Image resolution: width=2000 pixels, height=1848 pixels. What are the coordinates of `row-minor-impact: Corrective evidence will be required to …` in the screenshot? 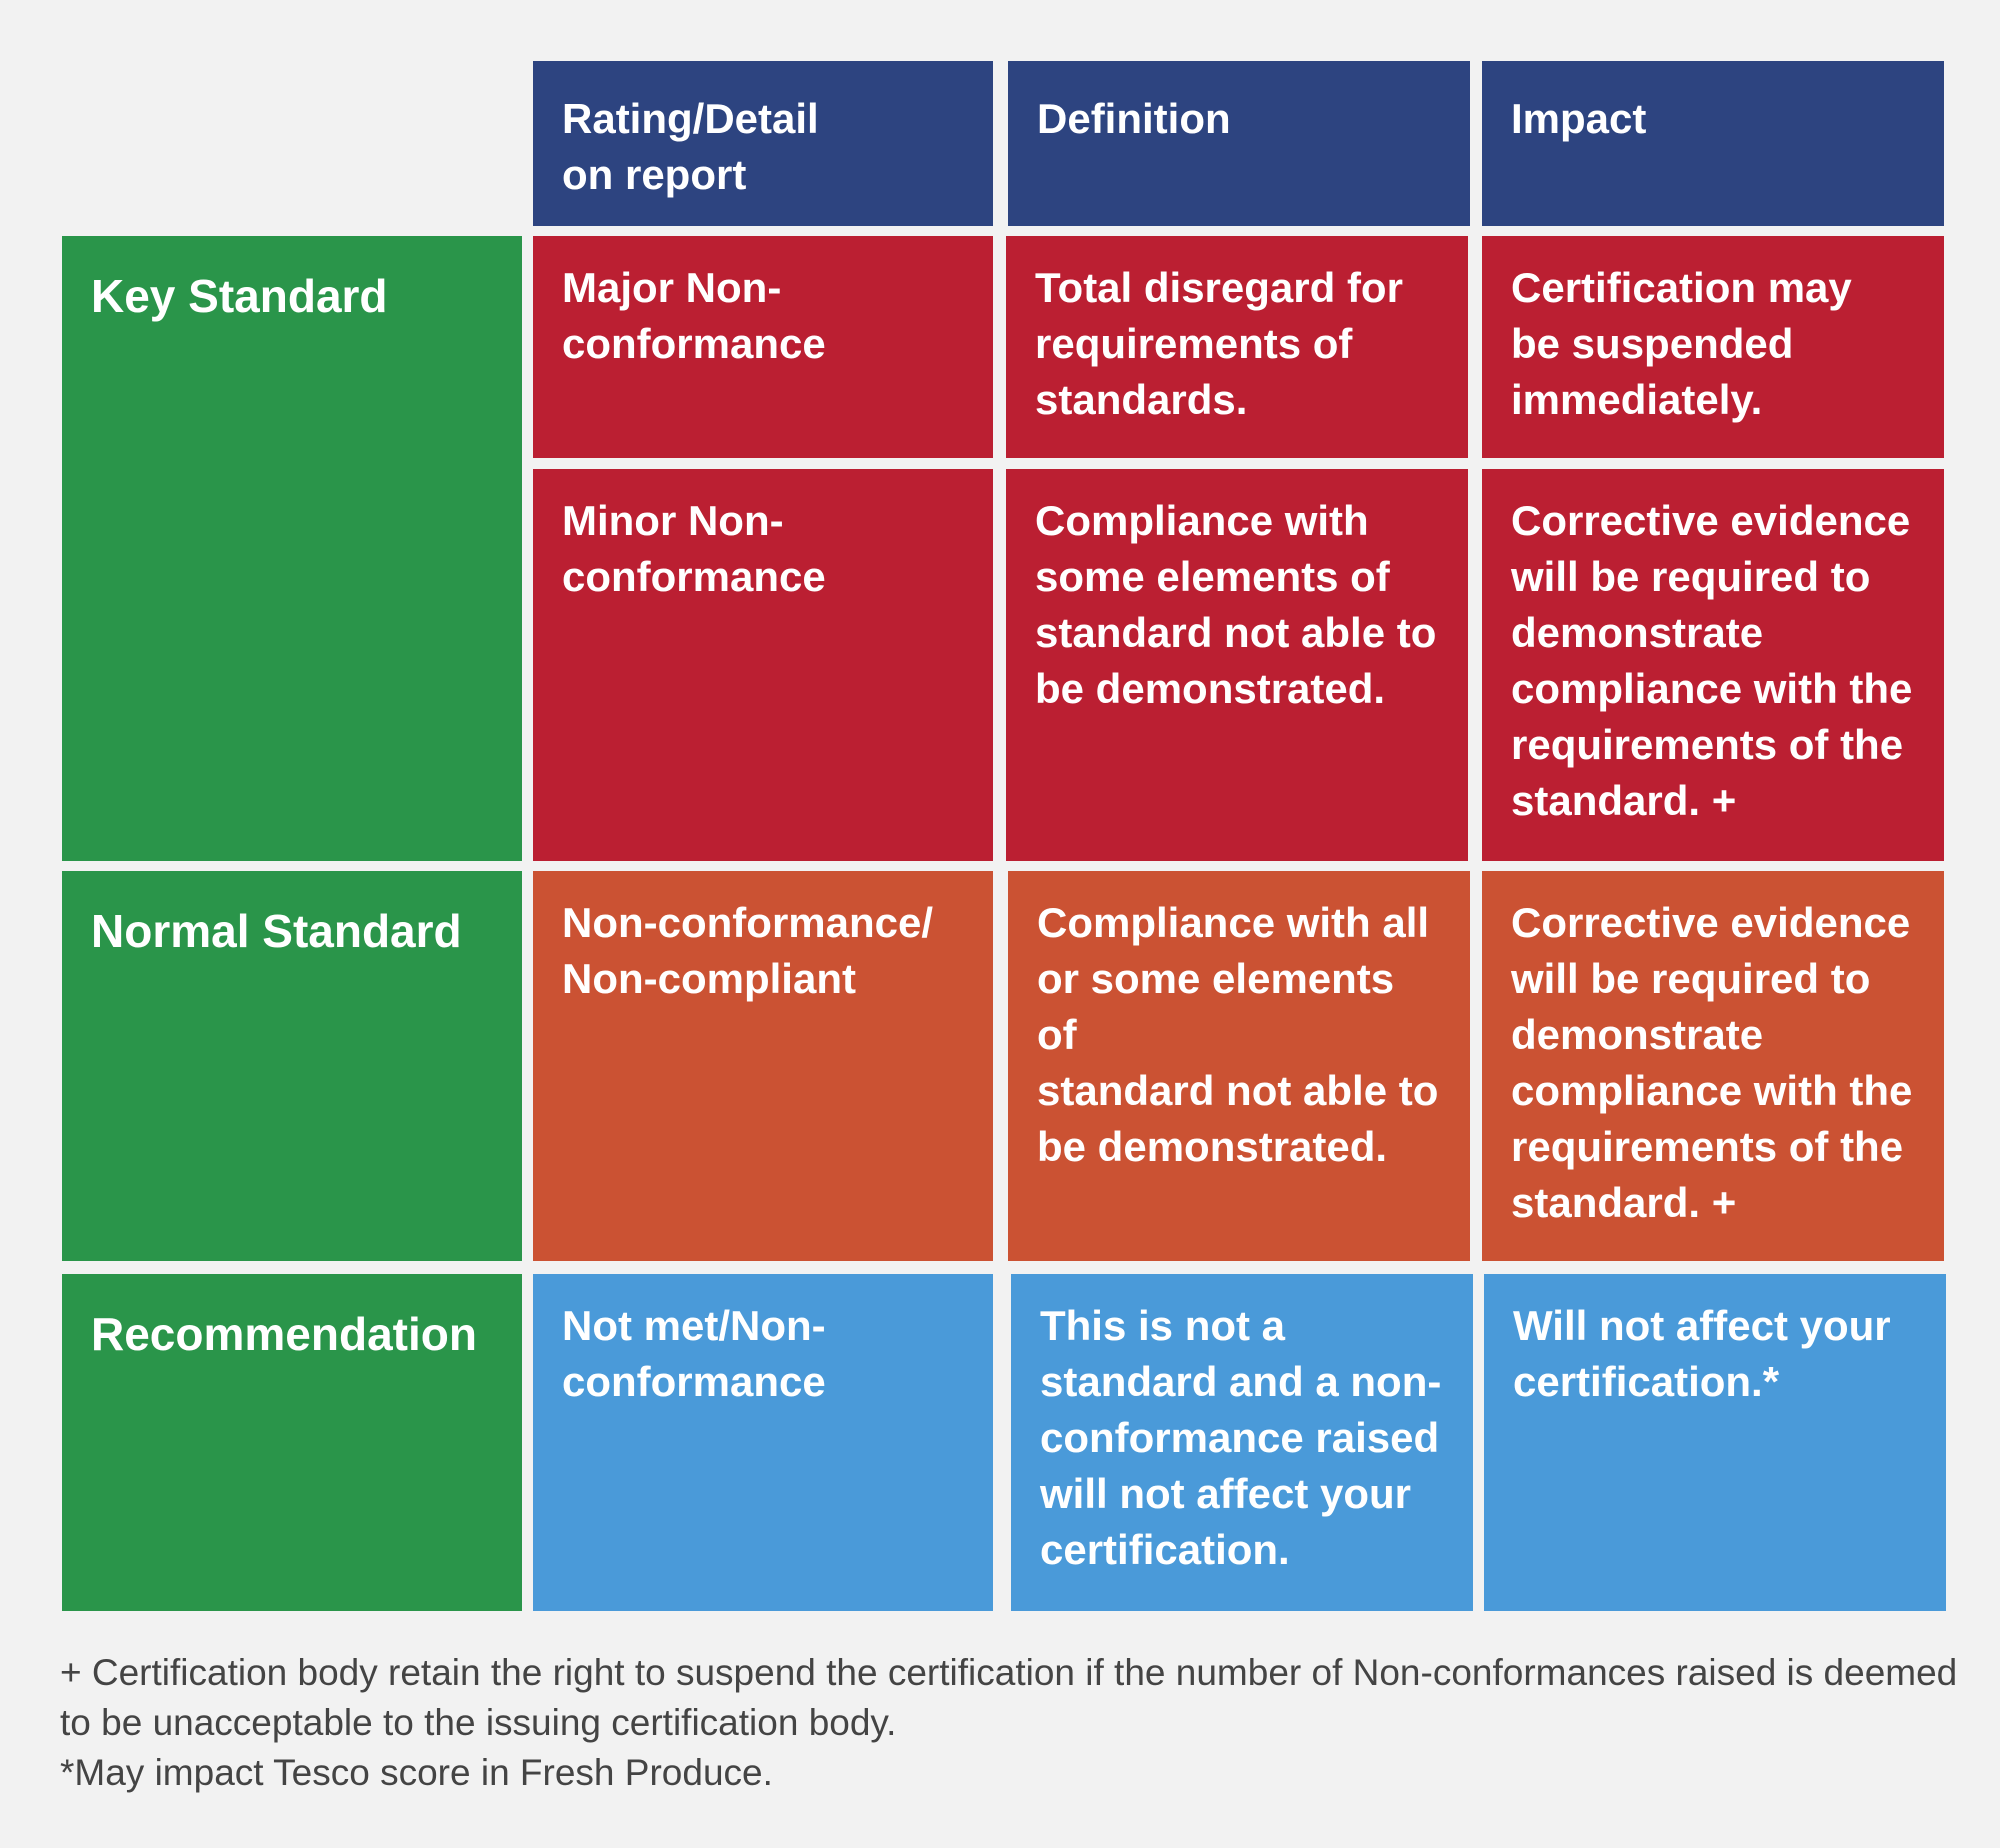 It's located at (1713, 665).